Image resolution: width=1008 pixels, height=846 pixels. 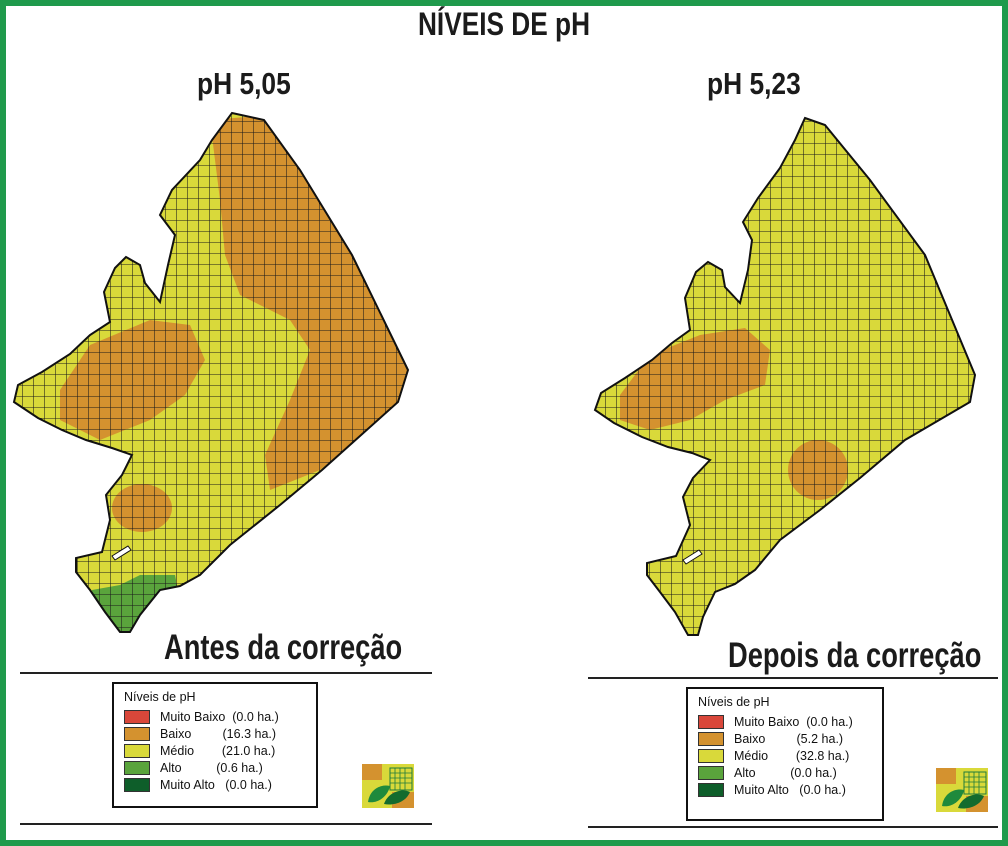 What do you see at coordinates (218, 733) in the screenshot?
I see `legend-label: Baixo (16.3 ha.)` at bounding box center [218, 733].